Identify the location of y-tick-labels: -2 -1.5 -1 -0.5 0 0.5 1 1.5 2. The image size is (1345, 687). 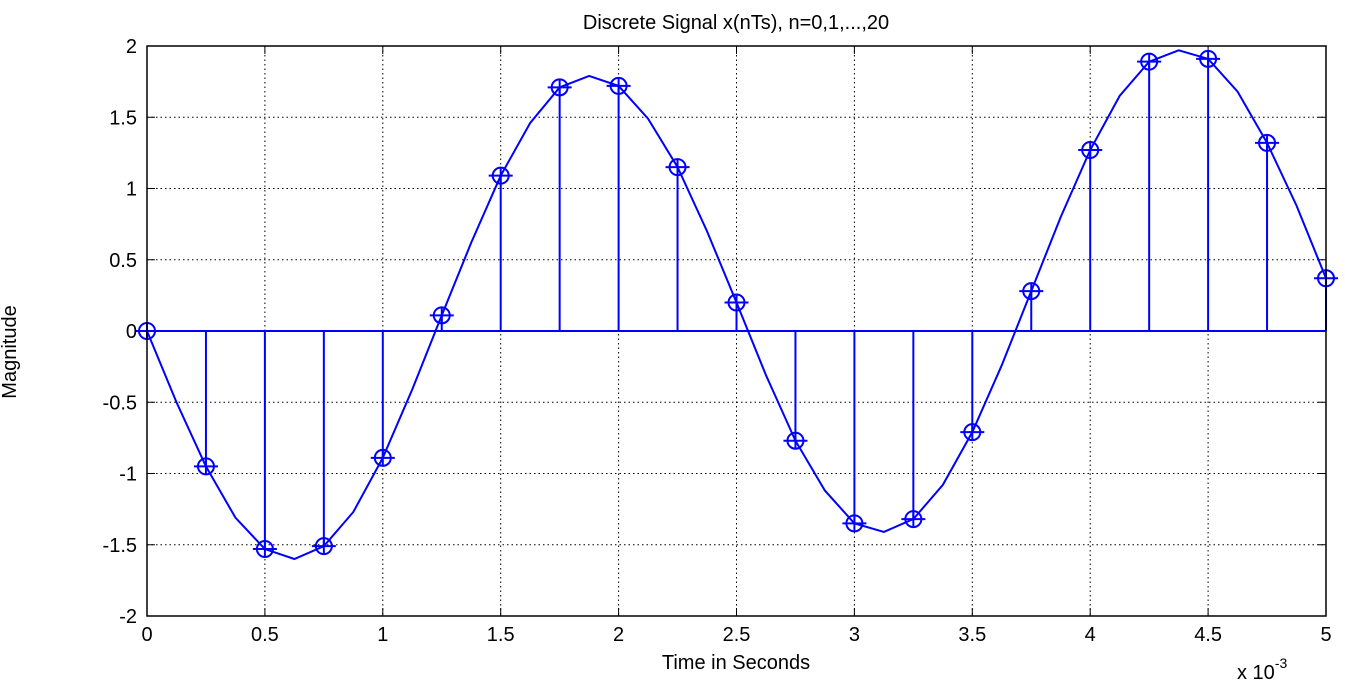
(120, 332).